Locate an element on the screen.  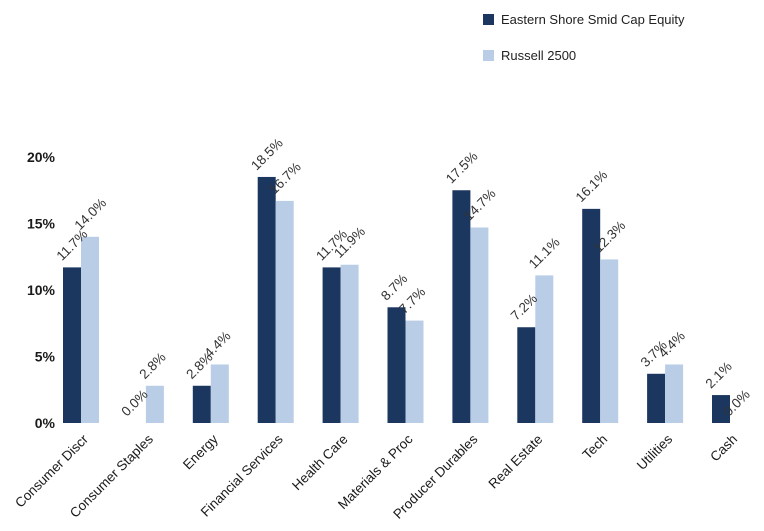
y-tick-label-0: 0% is located at coordinates (45, 423).